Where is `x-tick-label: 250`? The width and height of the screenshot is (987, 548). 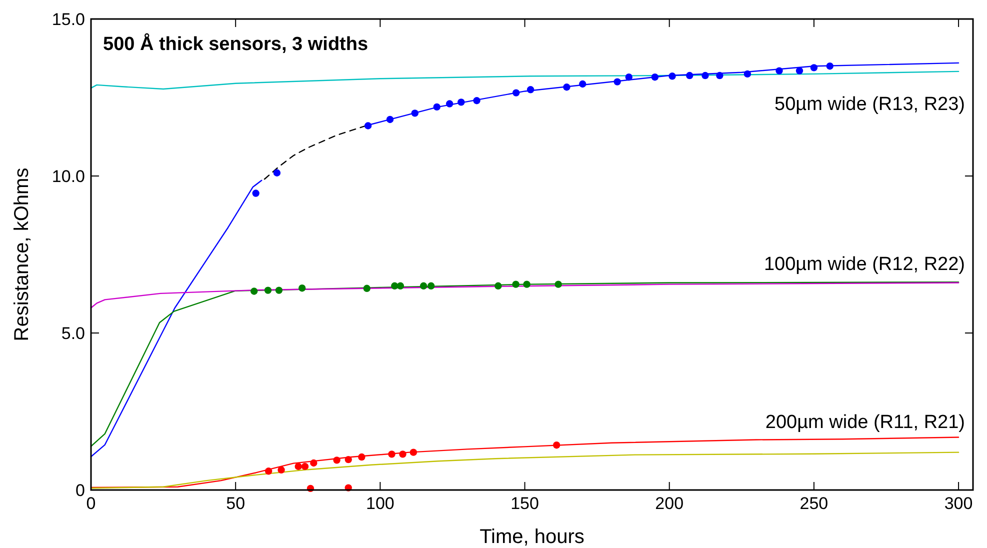
x-tick-label: 250 is located at coordinates (814, 503).